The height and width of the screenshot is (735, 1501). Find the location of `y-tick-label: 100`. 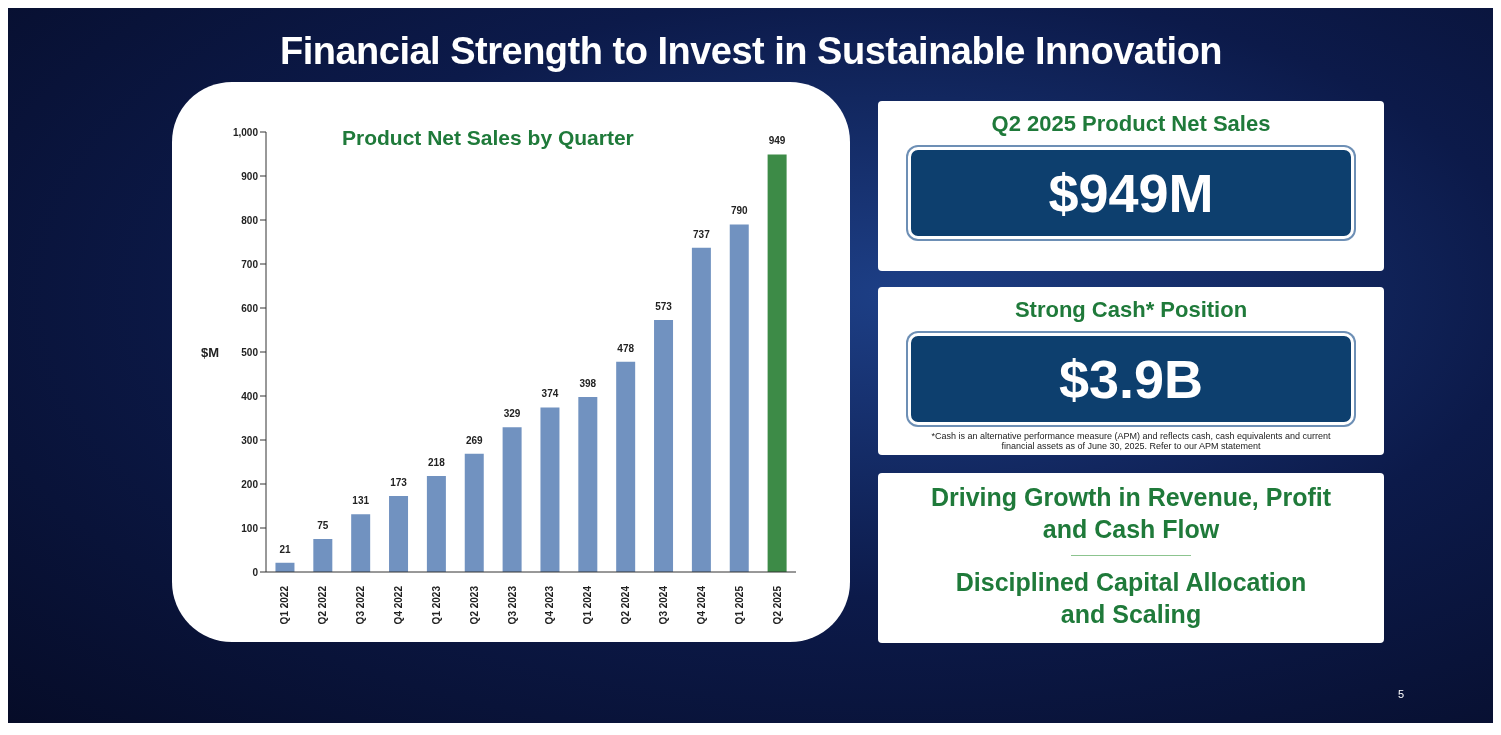

y-tick-label: 100 is located at coordinates (250, 528).